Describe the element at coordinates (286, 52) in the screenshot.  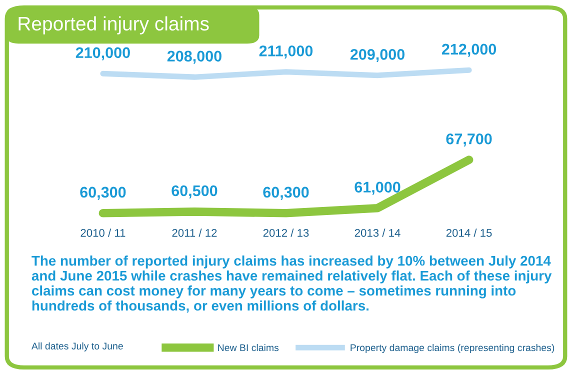
I see `data-label: 211,000` at that location.